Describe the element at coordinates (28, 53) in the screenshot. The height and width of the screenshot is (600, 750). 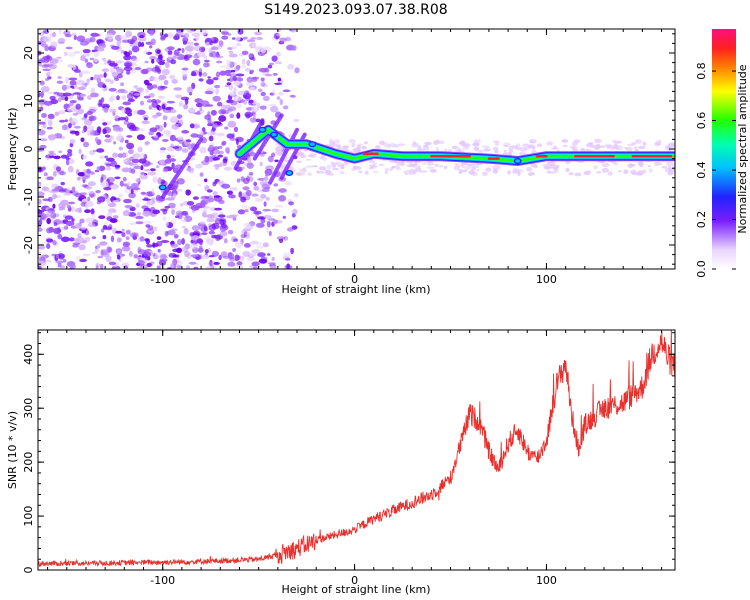
I see `y-tick-label: 20` at that location.